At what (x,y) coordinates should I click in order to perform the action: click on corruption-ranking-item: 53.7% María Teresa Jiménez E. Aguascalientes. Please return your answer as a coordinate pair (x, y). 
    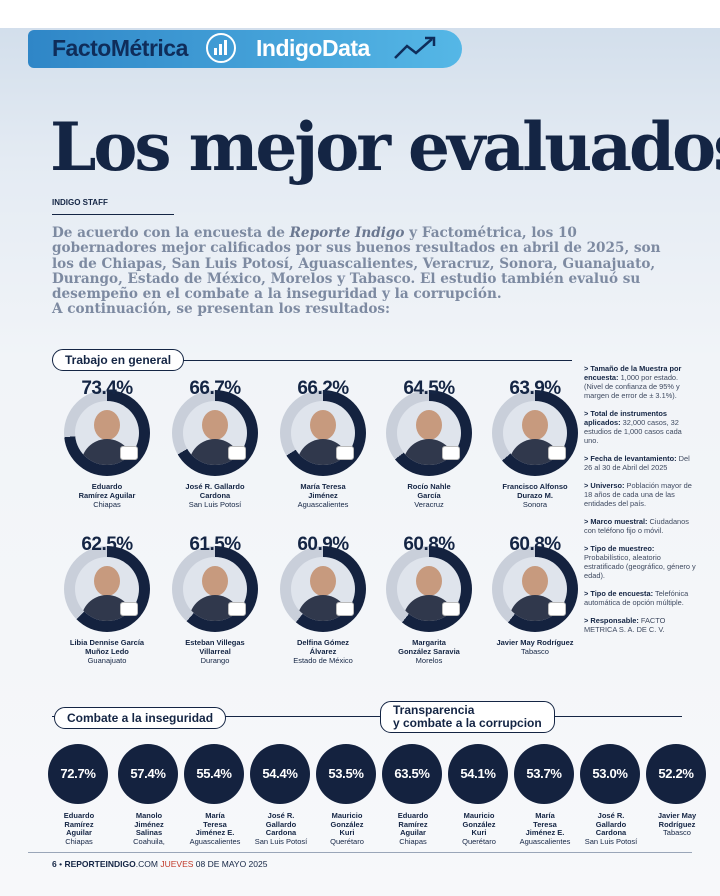
    Looking at the image, I should click on (545, 796).